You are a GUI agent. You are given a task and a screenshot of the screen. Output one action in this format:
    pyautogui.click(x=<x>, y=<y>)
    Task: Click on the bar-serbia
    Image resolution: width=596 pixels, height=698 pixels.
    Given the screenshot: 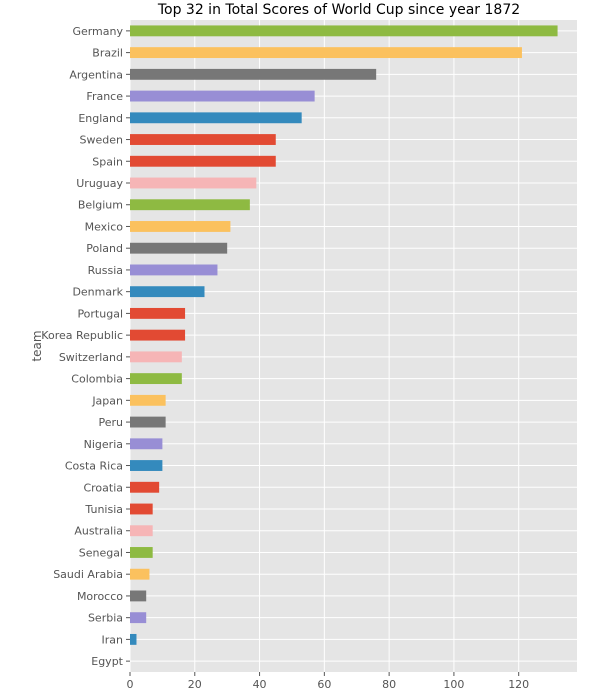 What is the action you would take?
    pyautogui.click(x=138, y=618)
    